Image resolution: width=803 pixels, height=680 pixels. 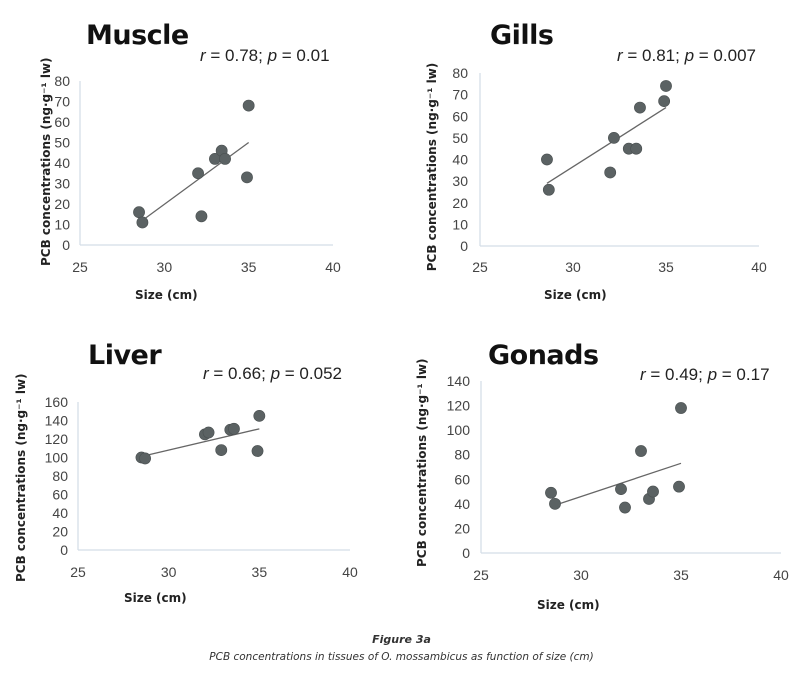 I want to click on correlation-stat: r = 0.49; p = 0.17, so click(x=705, y=375).